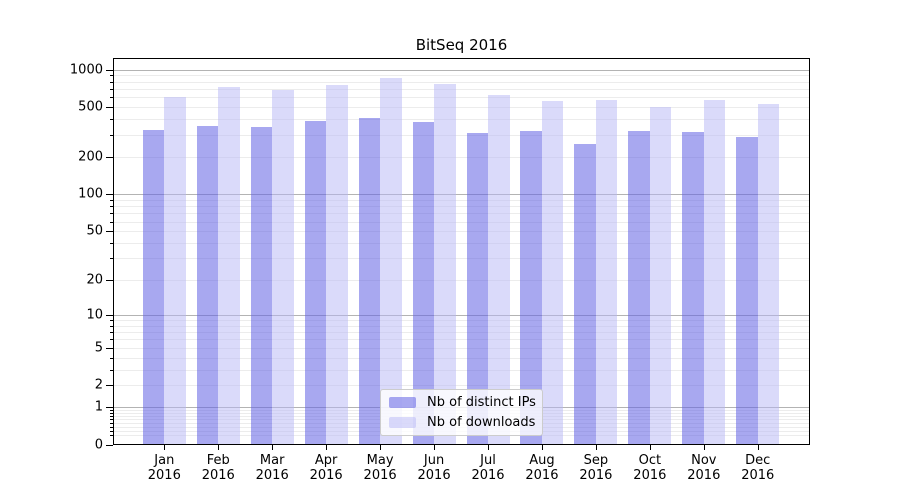 This screenshot has height=500, width=900. What do you see at coordinates (391, 261) in the screenshot?
I see `bar-downloads-may` at bounding box center [391, 261].